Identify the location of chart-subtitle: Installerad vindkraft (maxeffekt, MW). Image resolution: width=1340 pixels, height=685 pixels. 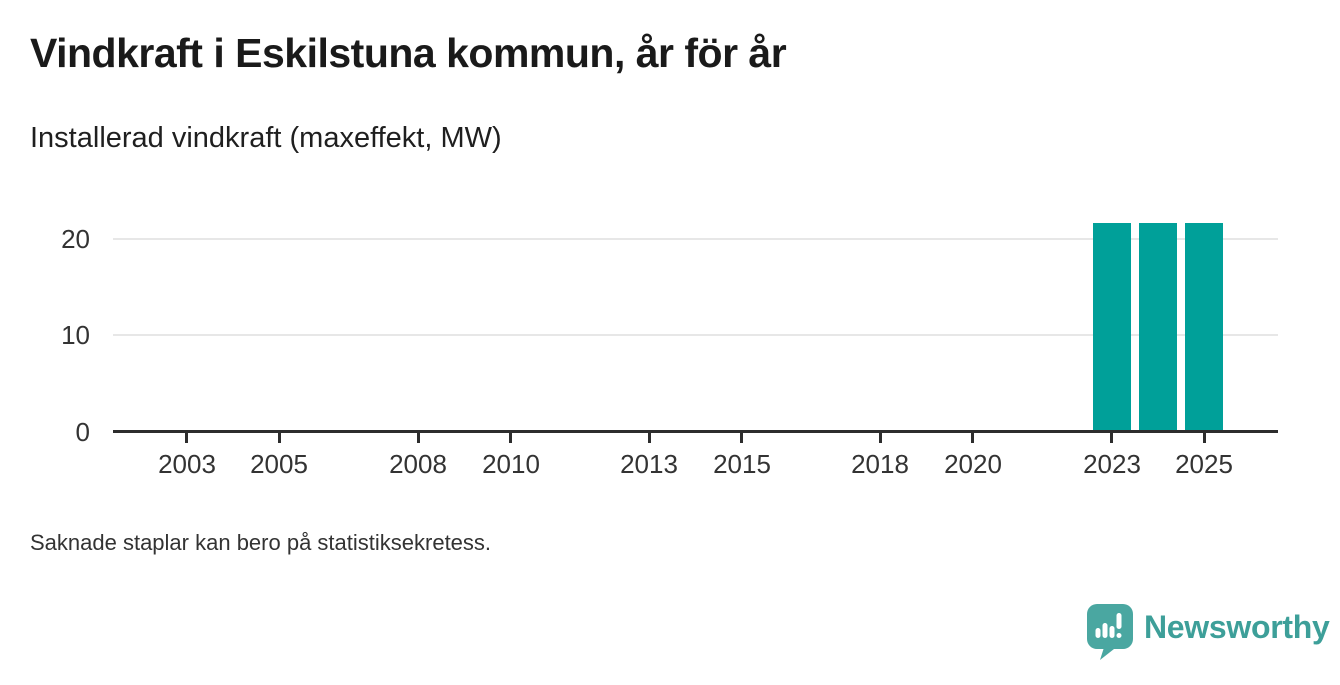
(266, 138).